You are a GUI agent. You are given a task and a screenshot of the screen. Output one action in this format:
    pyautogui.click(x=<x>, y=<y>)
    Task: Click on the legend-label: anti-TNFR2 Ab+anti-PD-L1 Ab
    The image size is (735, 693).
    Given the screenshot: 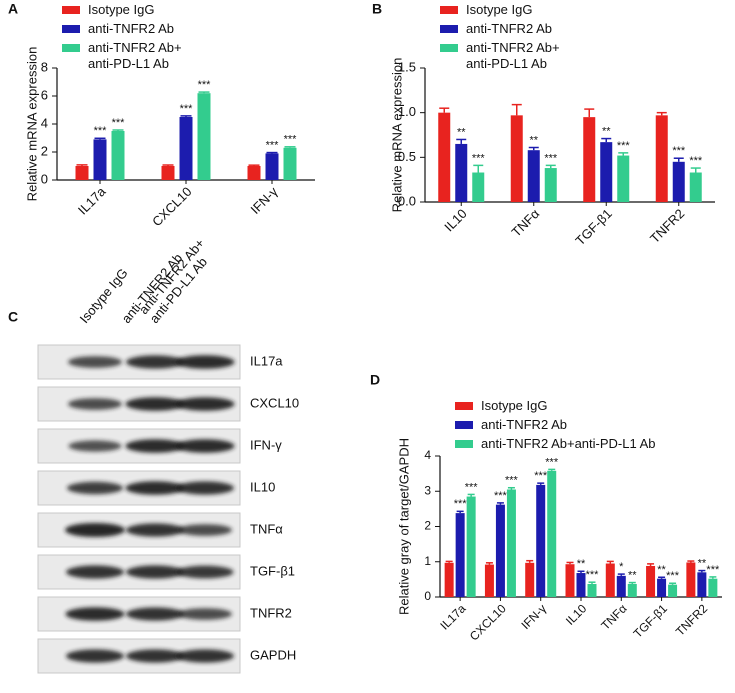 What is the action you would take?
    pyautogui.click(x=568, y=443)
    